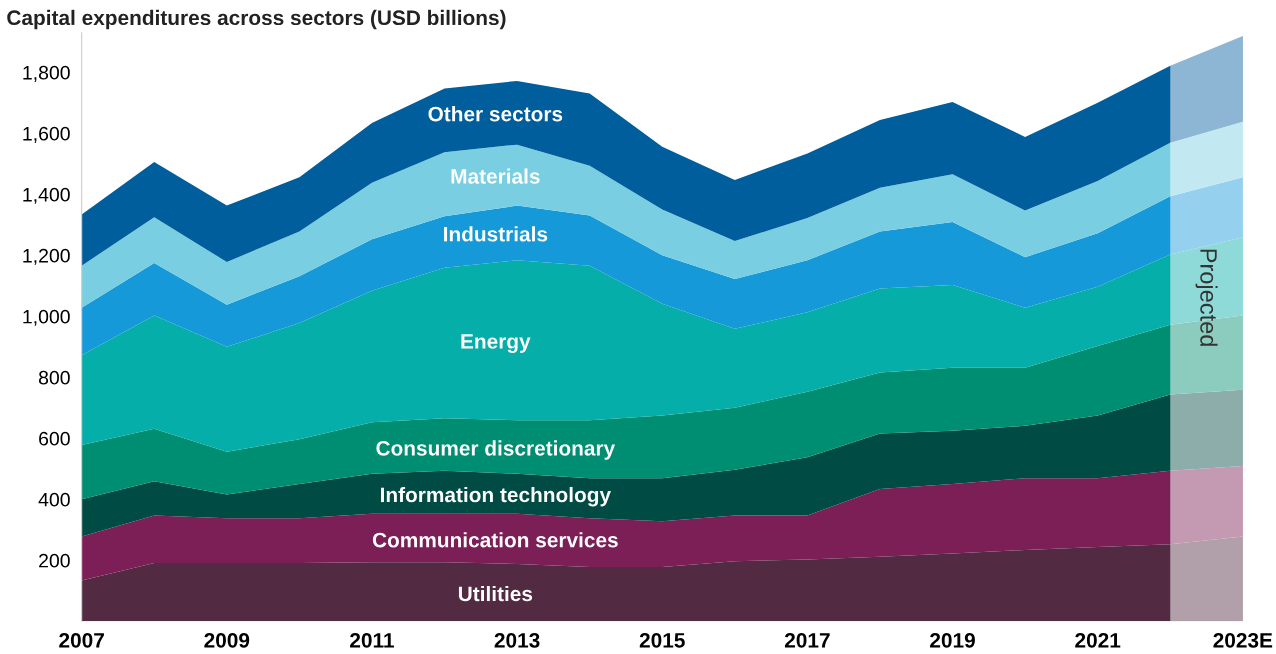 This screenshot has height=654, width=1276. What do you see at coordinates (1206, 297) in the screenshot?
I see `band-label: Projected` at bounding box center [1206, 297].